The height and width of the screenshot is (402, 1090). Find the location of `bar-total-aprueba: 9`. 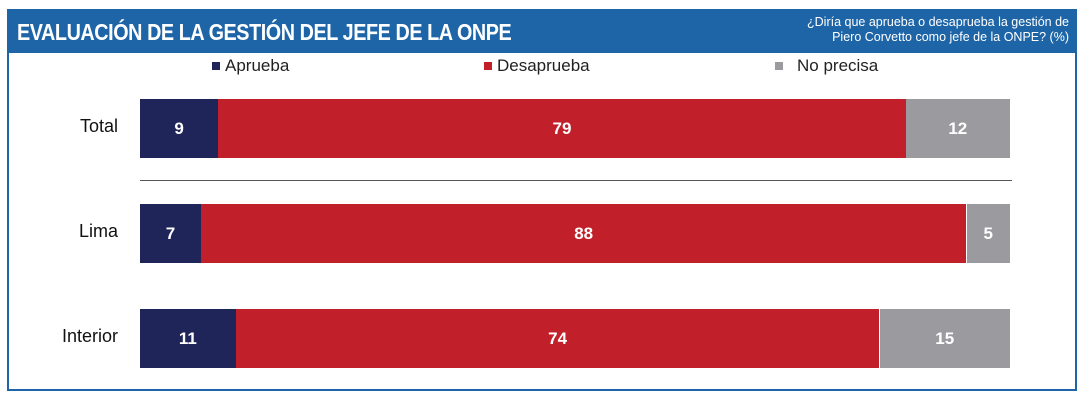

bar-total-aprueba: 9 is located at coordinates (179, 128).